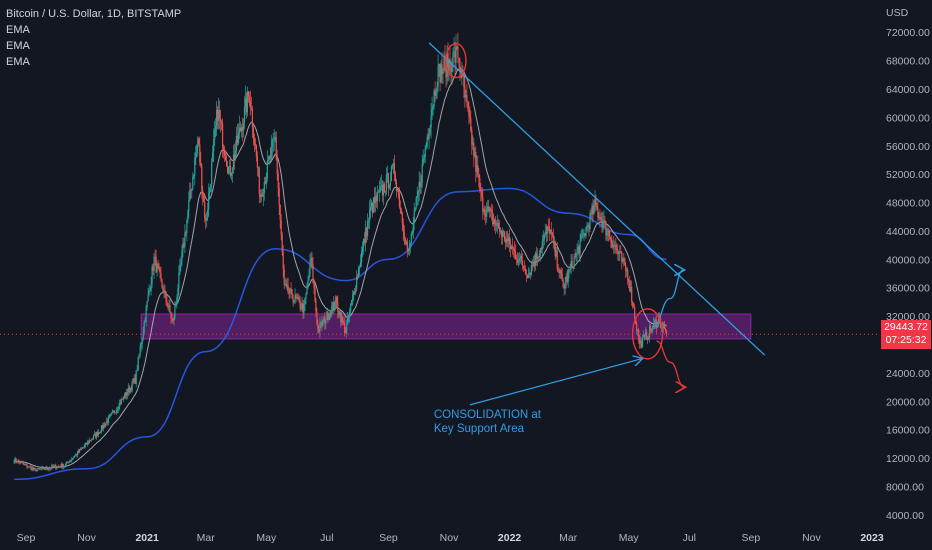  I want to click on symbol-title: Bitcoin / U.S. Dollar, 1D, BITSTAMP, so click(94, 14).